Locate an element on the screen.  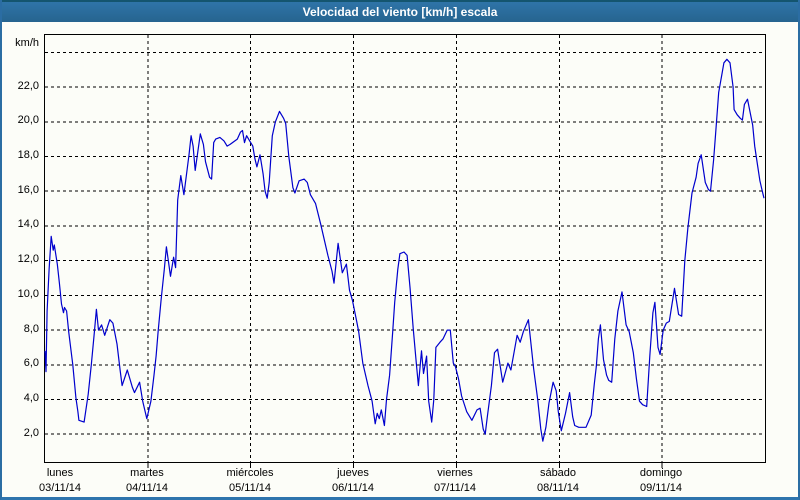
x-day-label: sábado 08/11/14 is located at coordinates (558, 481).